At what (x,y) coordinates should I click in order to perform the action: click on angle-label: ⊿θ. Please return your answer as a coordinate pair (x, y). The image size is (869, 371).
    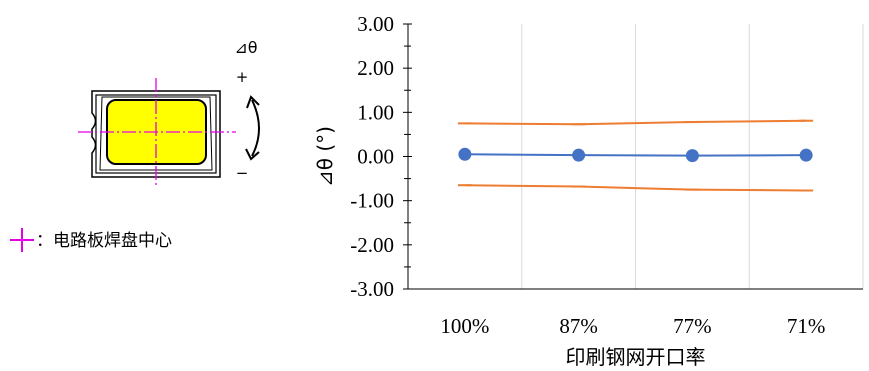
    Looking at the image, I should click on (245, 47).